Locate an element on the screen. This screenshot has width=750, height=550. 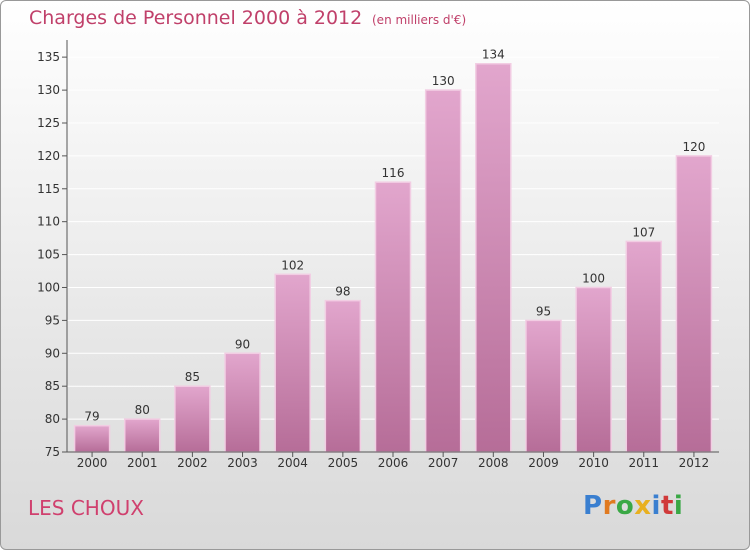
y-tick-label: 115 is located at coordinates (48, 189).